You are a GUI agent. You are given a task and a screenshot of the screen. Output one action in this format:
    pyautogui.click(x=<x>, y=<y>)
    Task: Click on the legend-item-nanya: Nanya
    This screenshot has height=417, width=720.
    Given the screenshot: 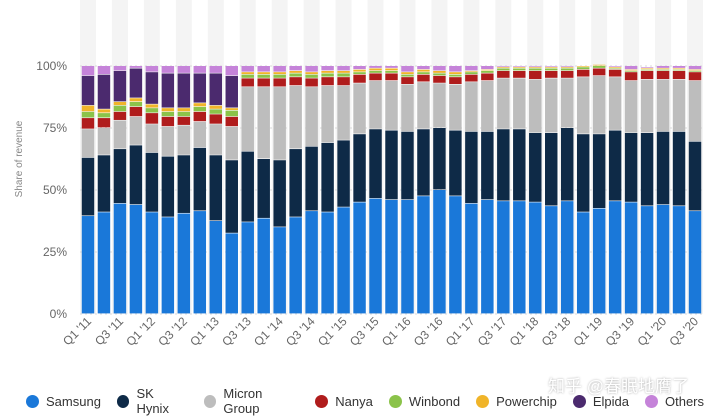 What is the action you would take?
    pyautogui.click(x=344, y=401)
    